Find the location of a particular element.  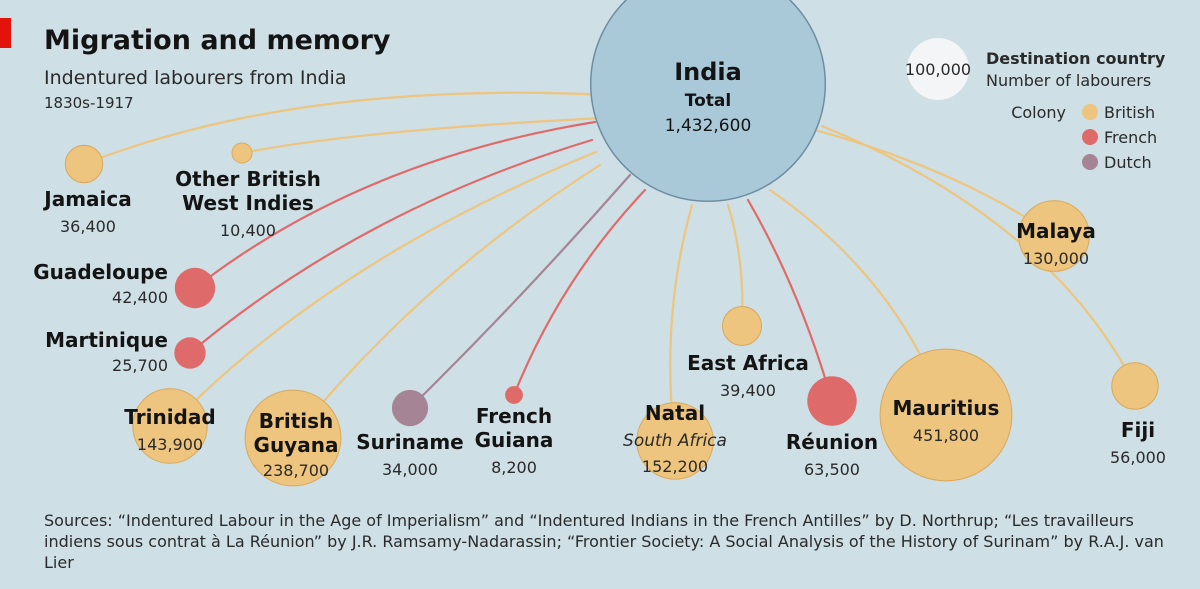

martinique-link is located at coordinates (391, 246).